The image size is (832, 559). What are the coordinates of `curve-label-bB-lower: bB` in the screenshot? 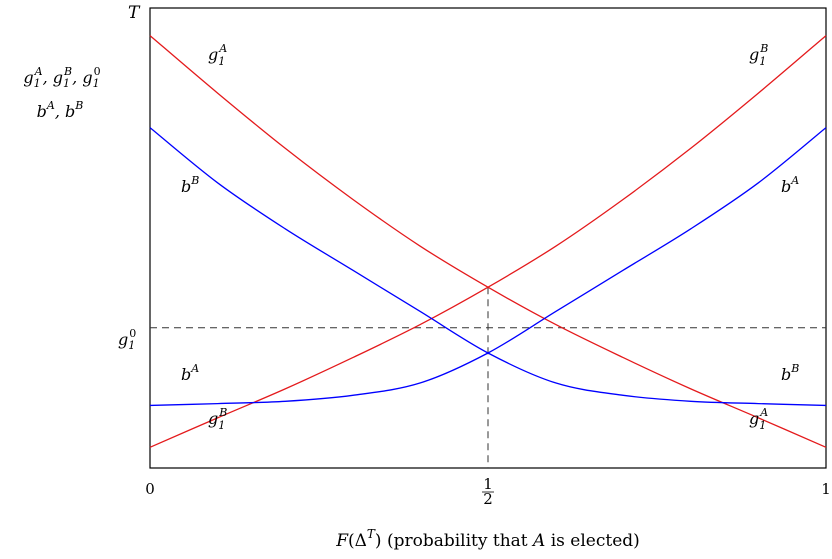 It's located at (790, 373).